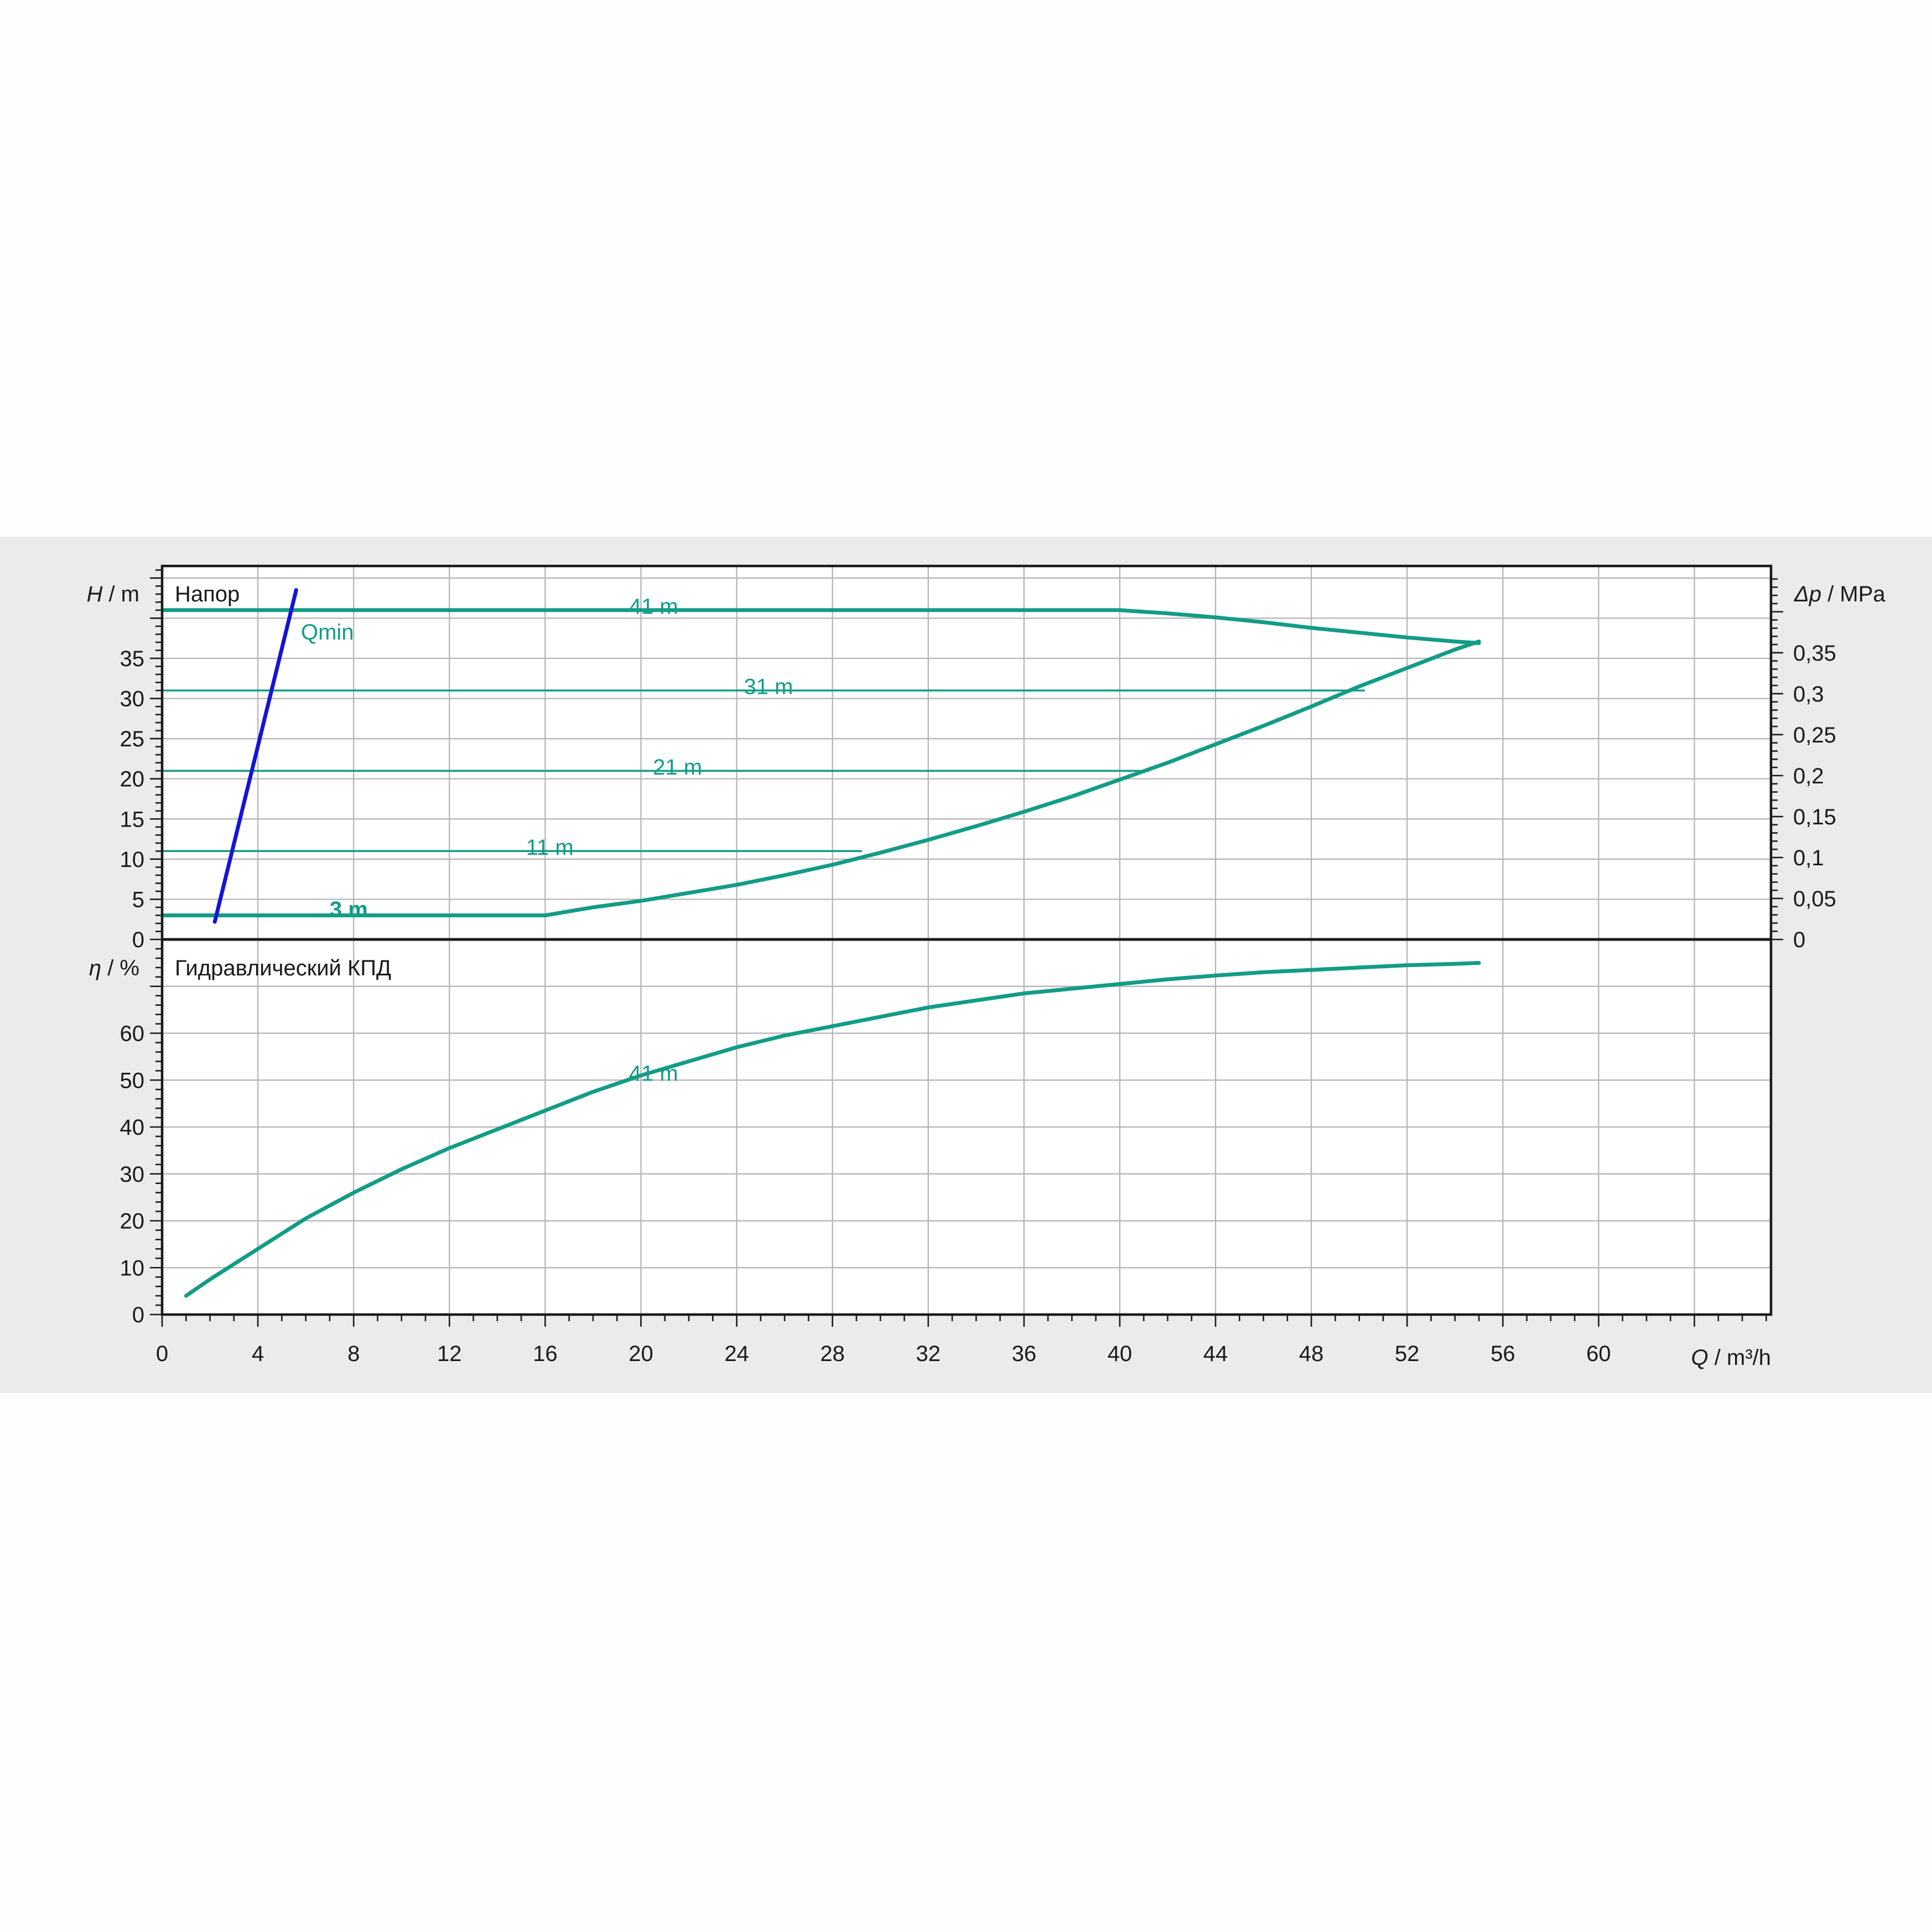  Describe the element at coordinates (94, 594) in the screenshot. I see `y-axis-symbol-head: H` at that location.